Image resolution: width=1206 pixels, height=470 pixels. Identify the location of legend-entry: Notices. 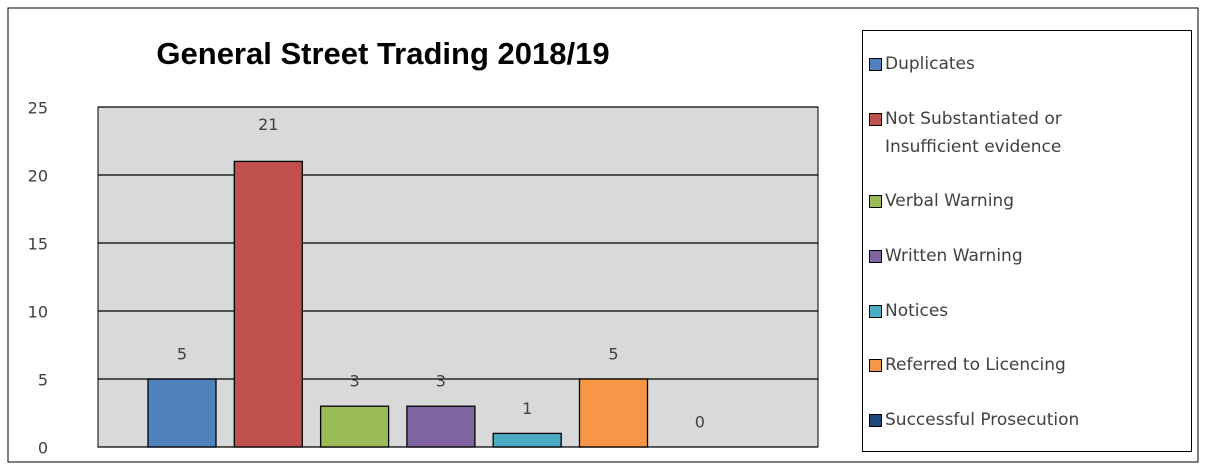
(1014, 311).